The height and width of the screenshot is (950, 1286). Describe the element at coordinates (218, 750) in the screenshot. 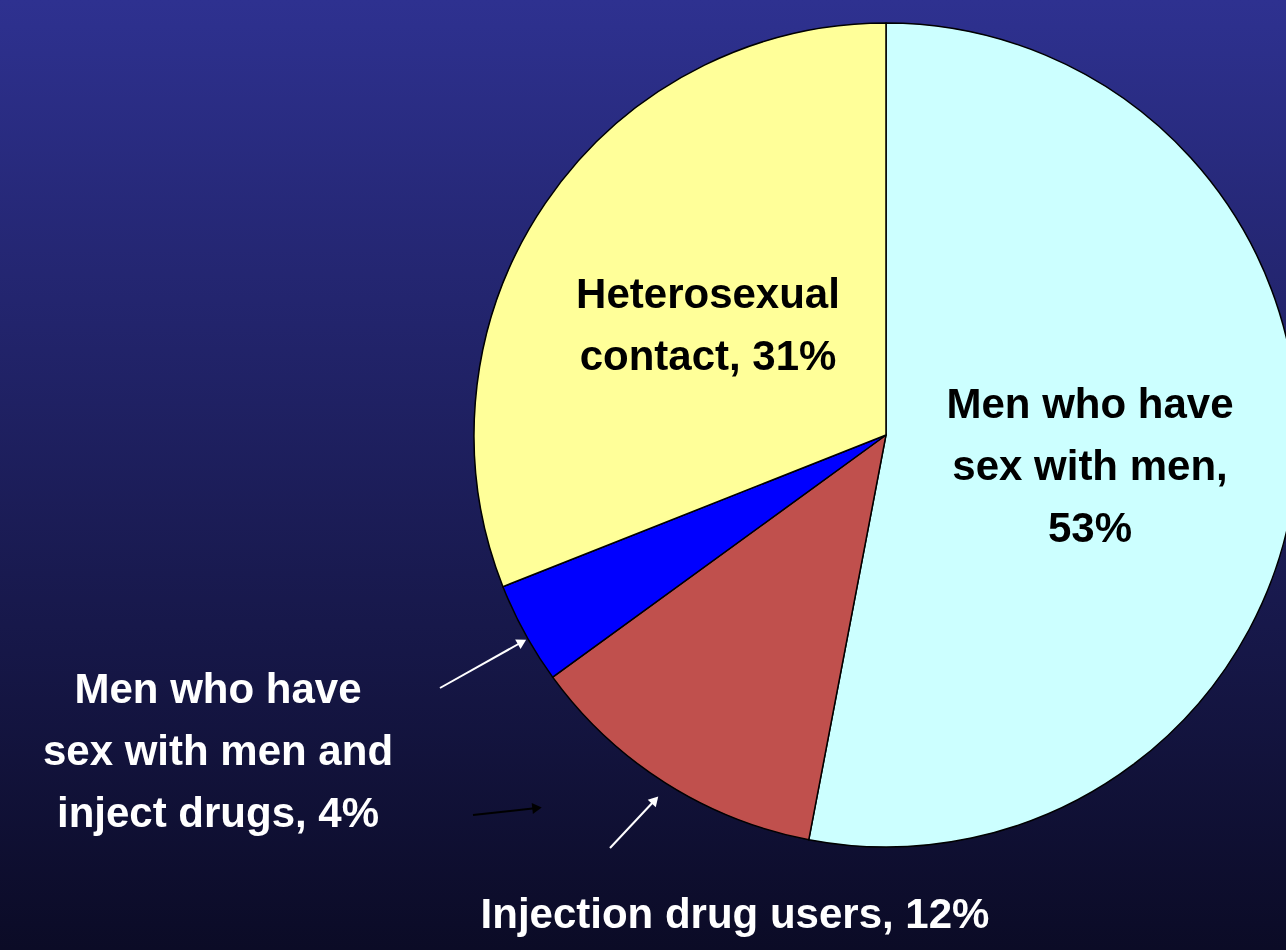

I see `slice-label: Men who have sex with men and inject drugs, 4%` at that location.